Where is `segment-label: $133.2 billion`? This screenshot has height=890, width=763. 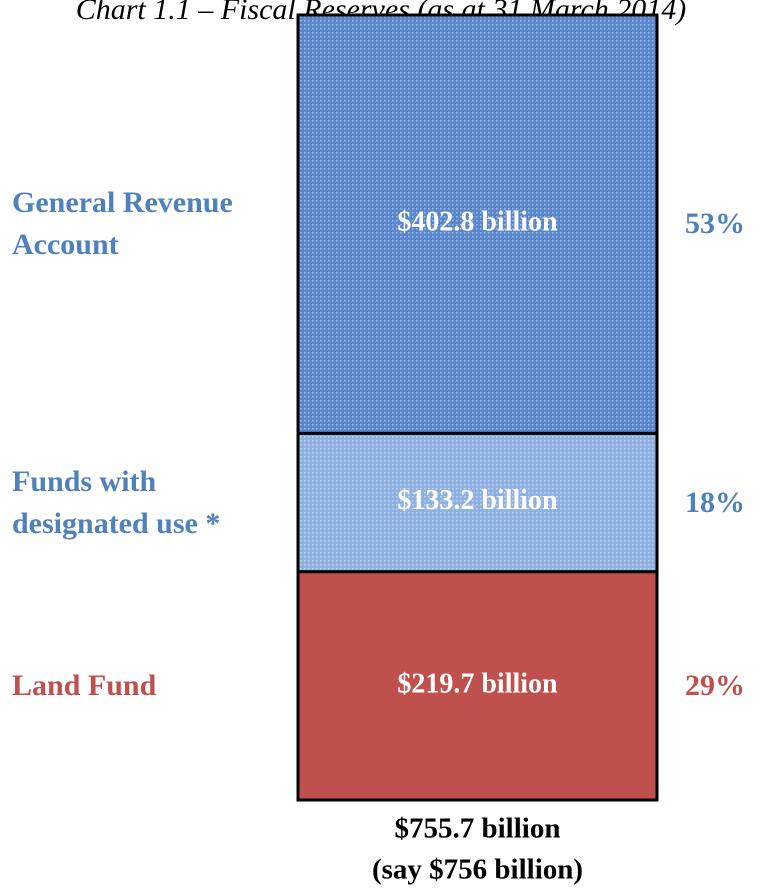 segment-label: $133.2 billion is located at coordinates (477, 500).